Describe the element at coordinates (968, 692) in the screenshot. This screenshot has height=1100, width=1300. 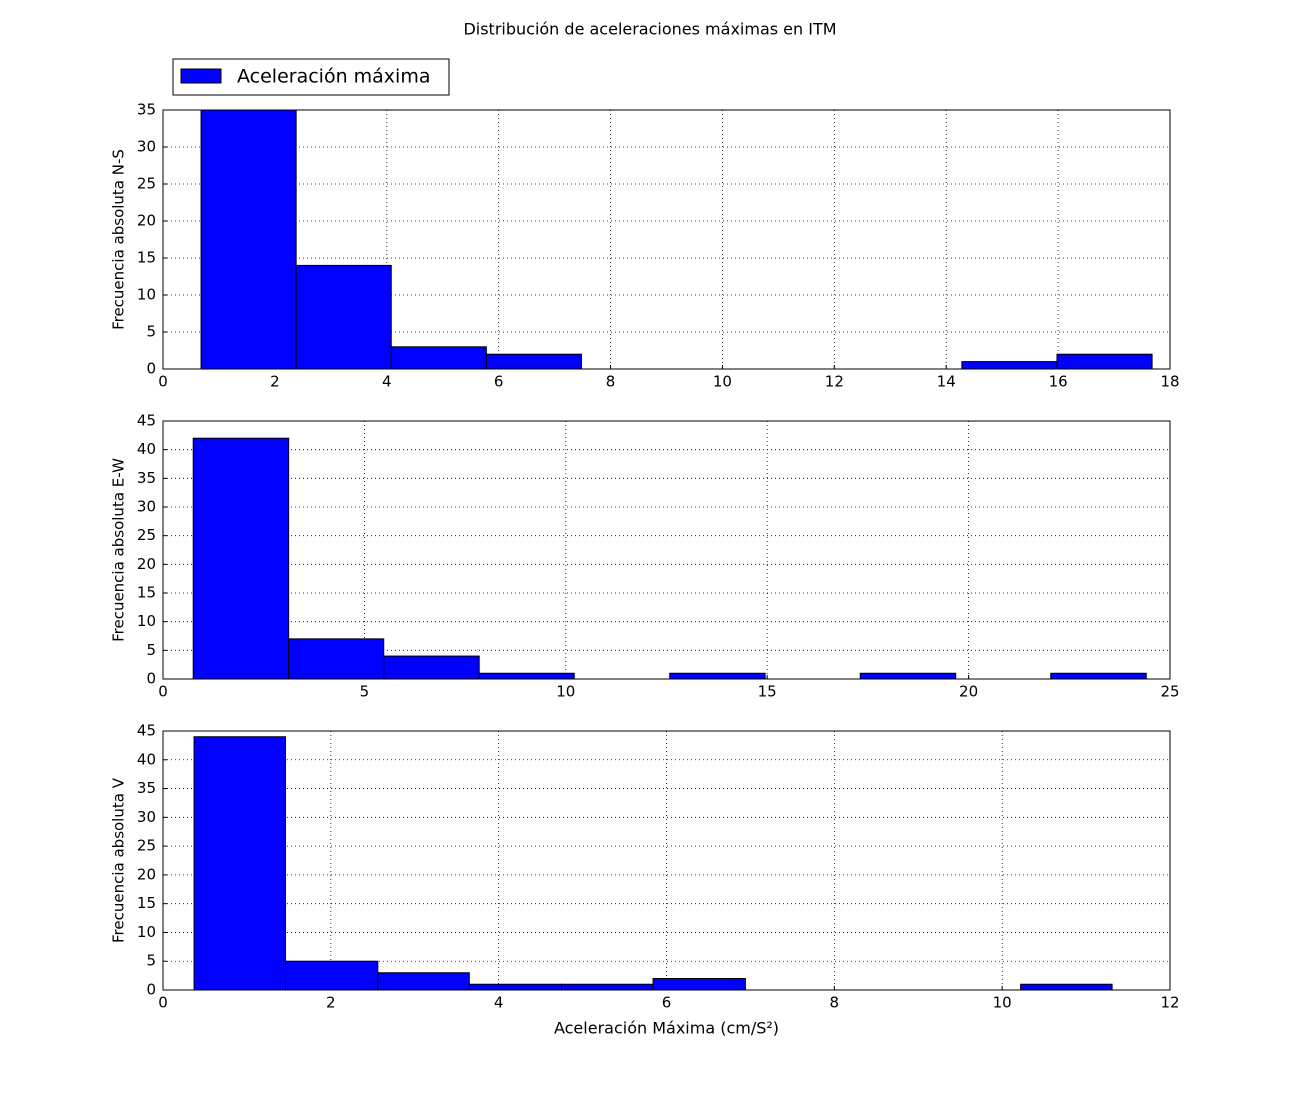
I see `x-tick-label: 20` at that location.